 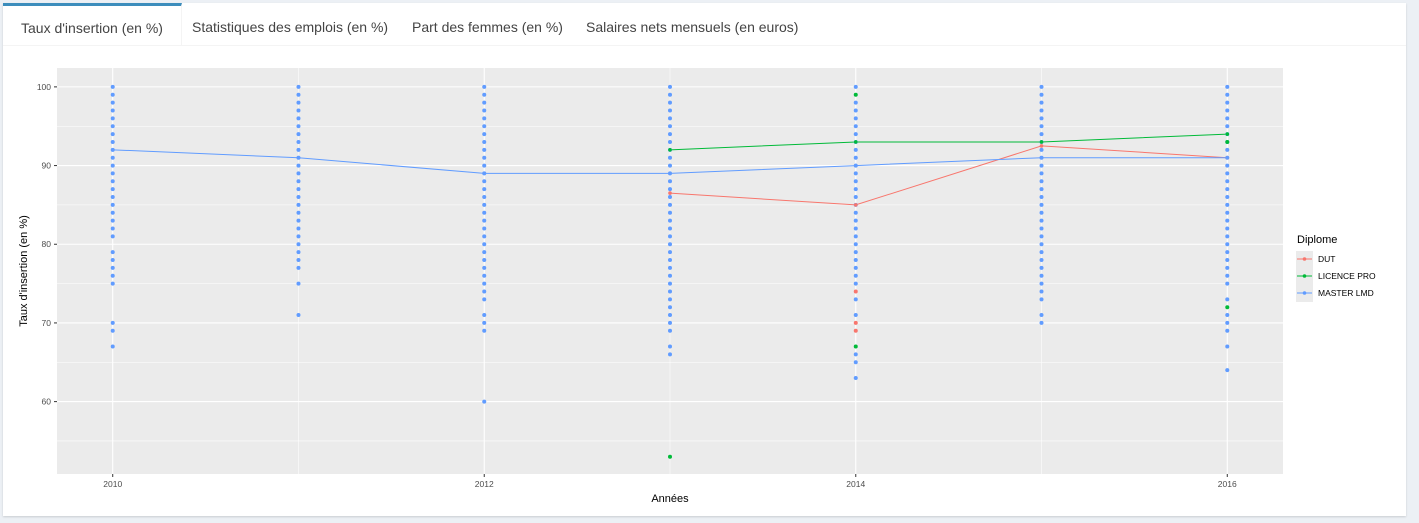 What do you see at coordinates (47, 323) in the screenshot?
I see `y-tick-label: 70` at bounding box center [47, 323].